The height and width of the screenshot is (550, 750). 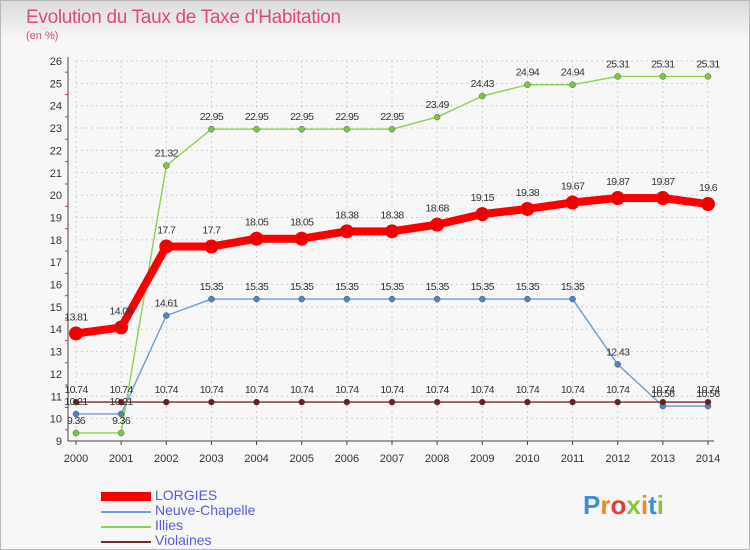 I want to click on y-tick-label: 10, so click(x=56, y=420).